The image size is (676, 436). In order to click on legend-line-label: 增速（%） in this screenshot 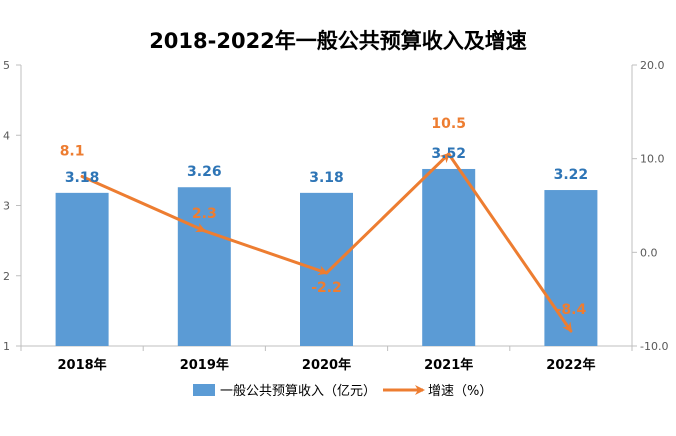, I will do `click(460, 391)`.